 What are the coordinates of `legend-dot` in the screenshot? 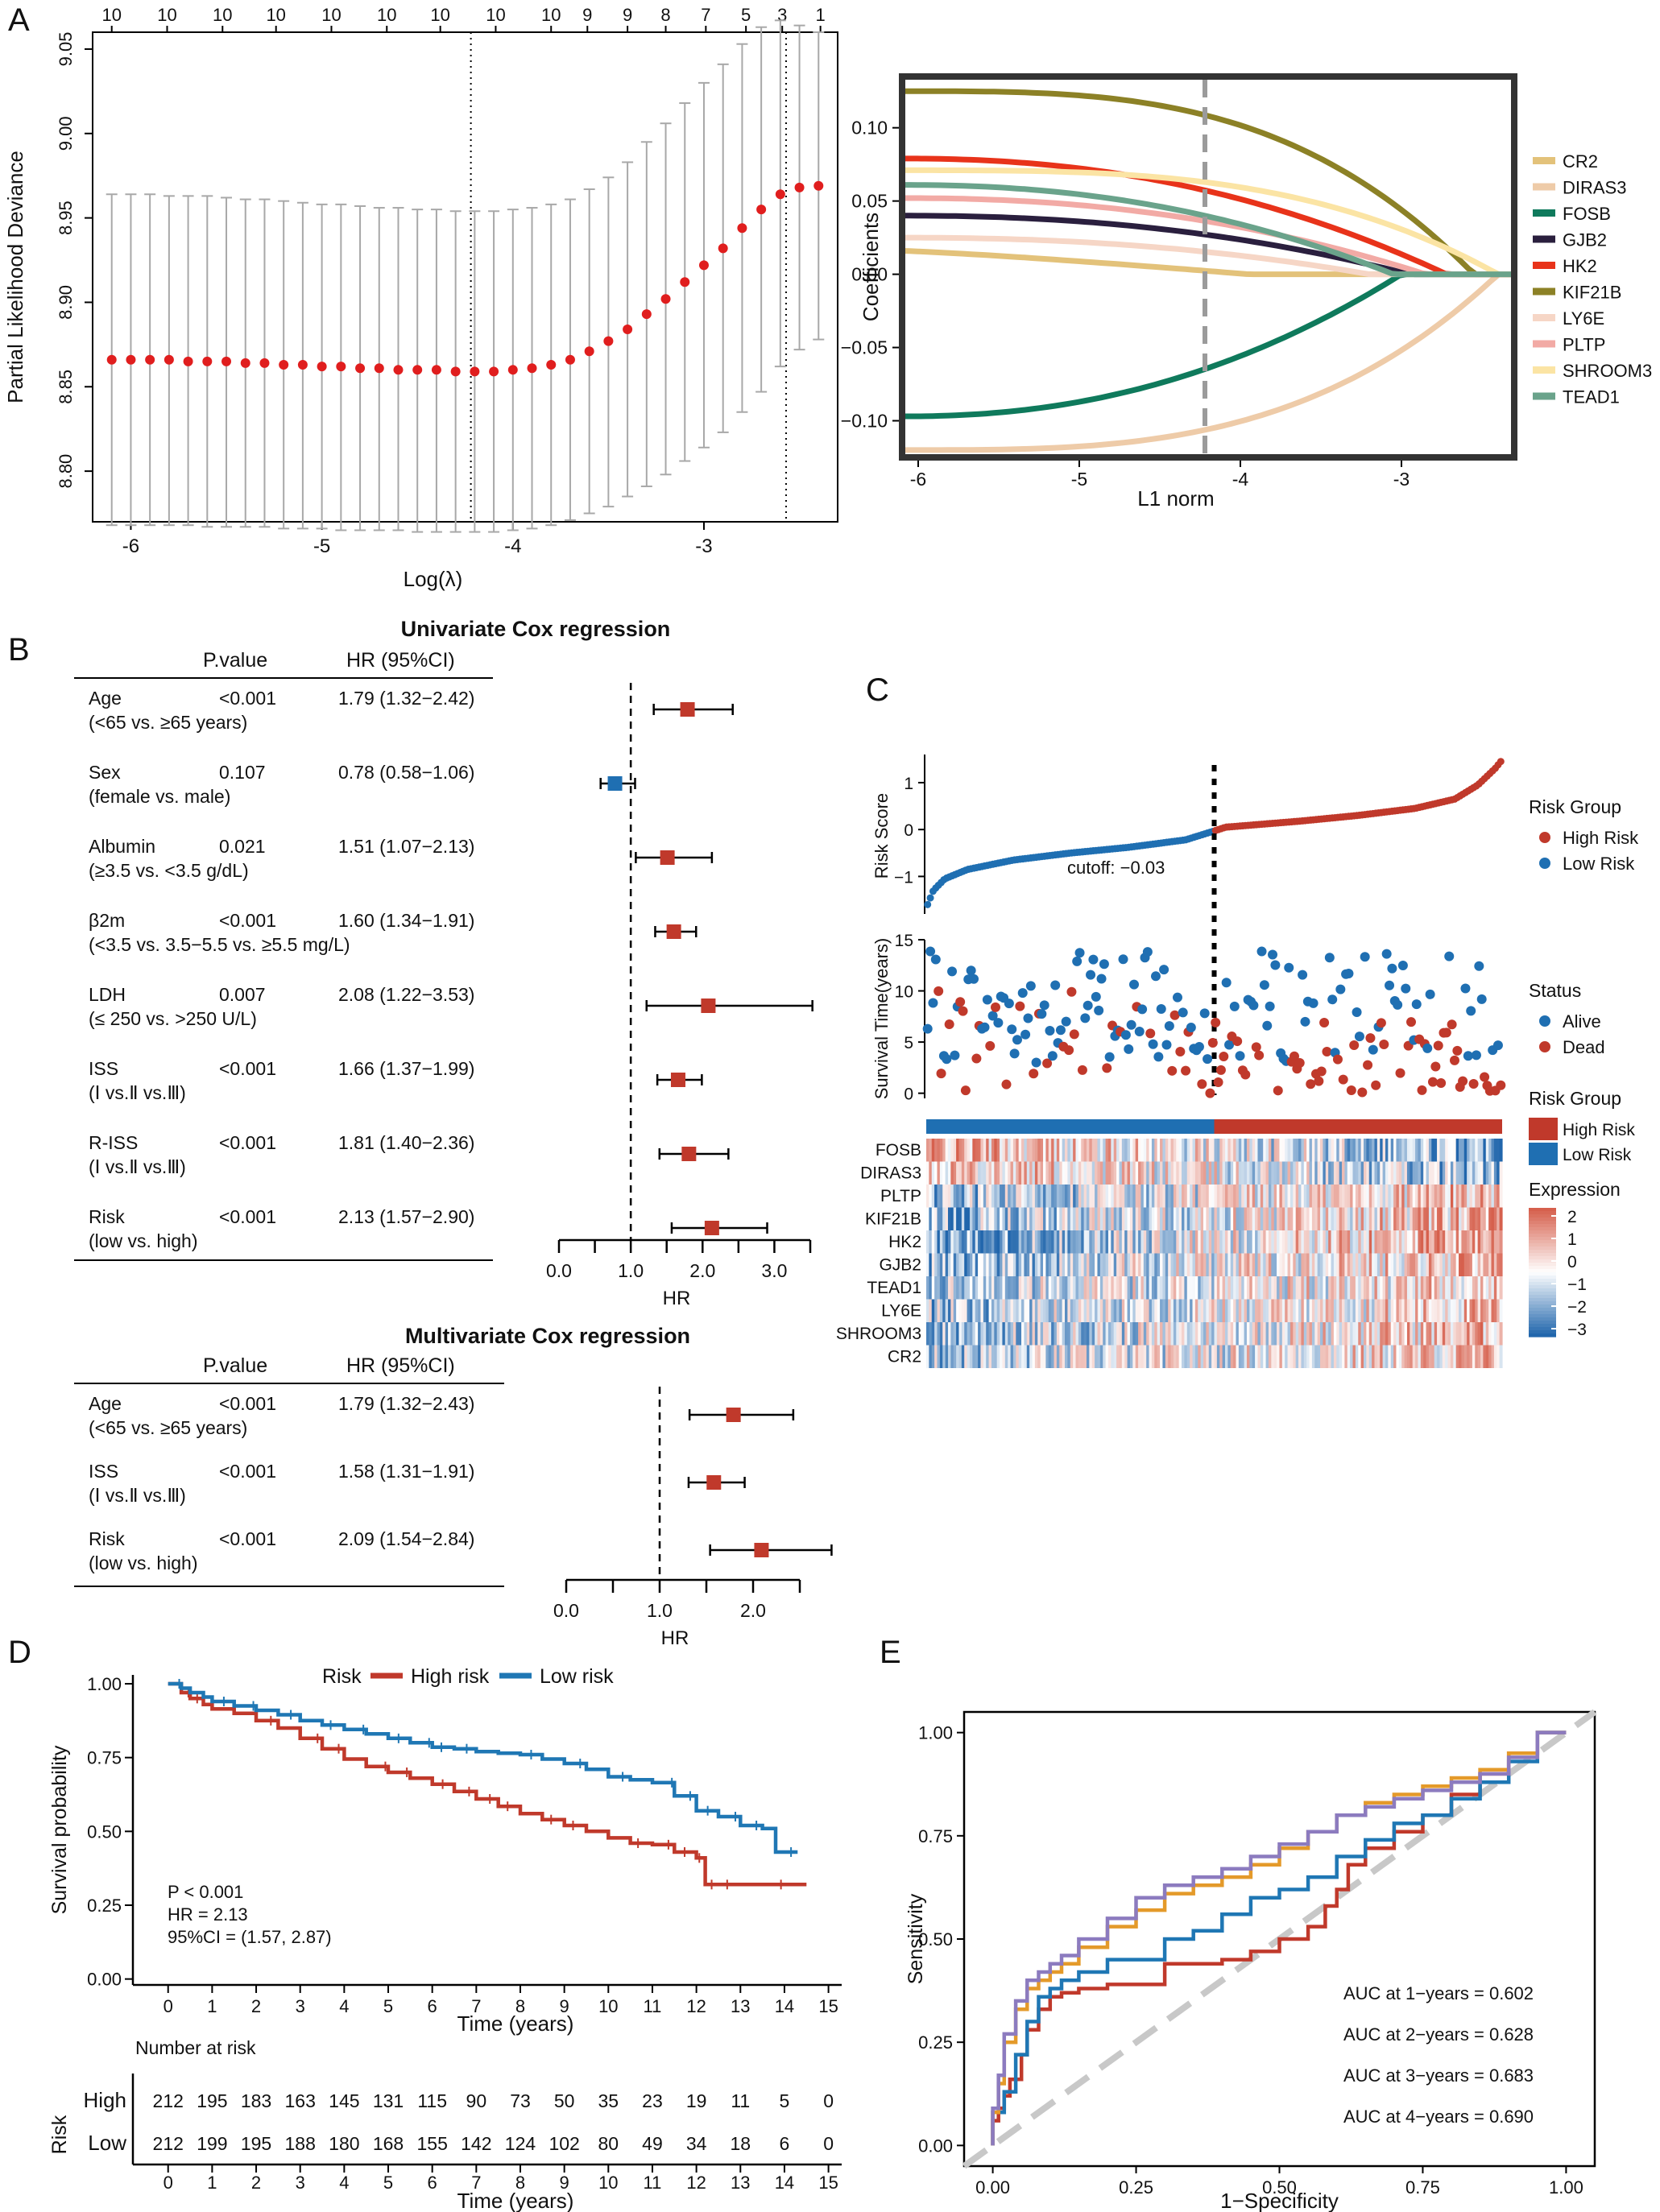 It's located at (1544, 837).